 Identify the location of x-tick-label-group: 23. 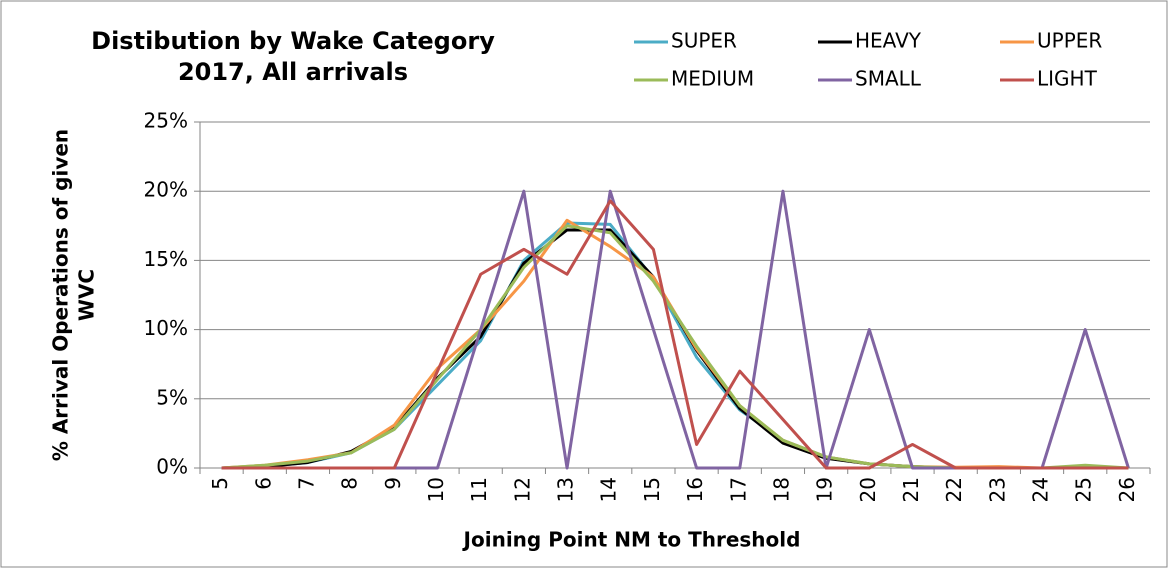
(997, 489).